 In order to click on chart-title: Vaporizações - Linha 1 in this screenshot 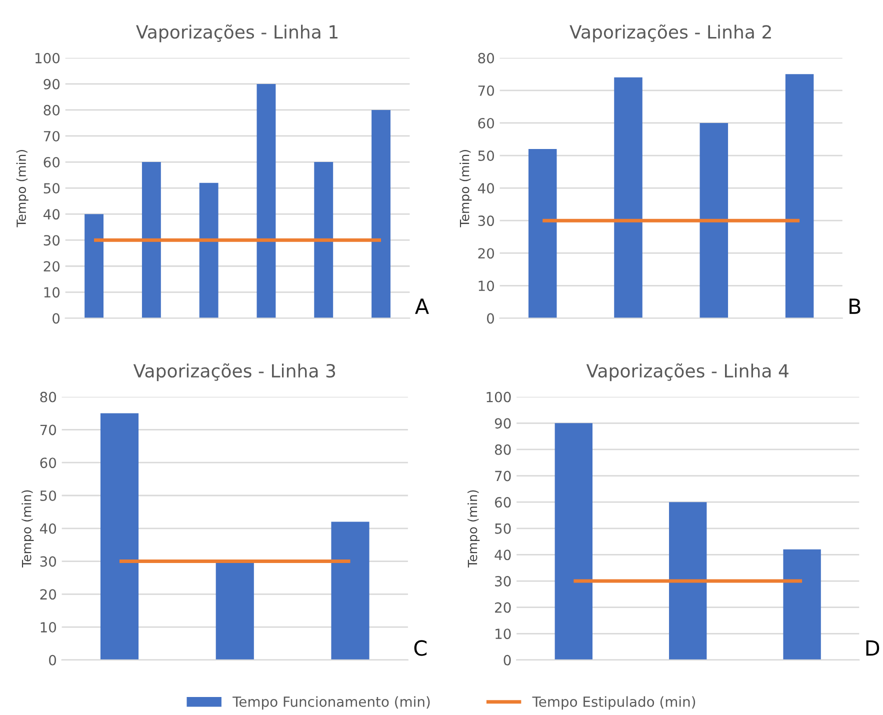, I will do `click(237, 33)`.